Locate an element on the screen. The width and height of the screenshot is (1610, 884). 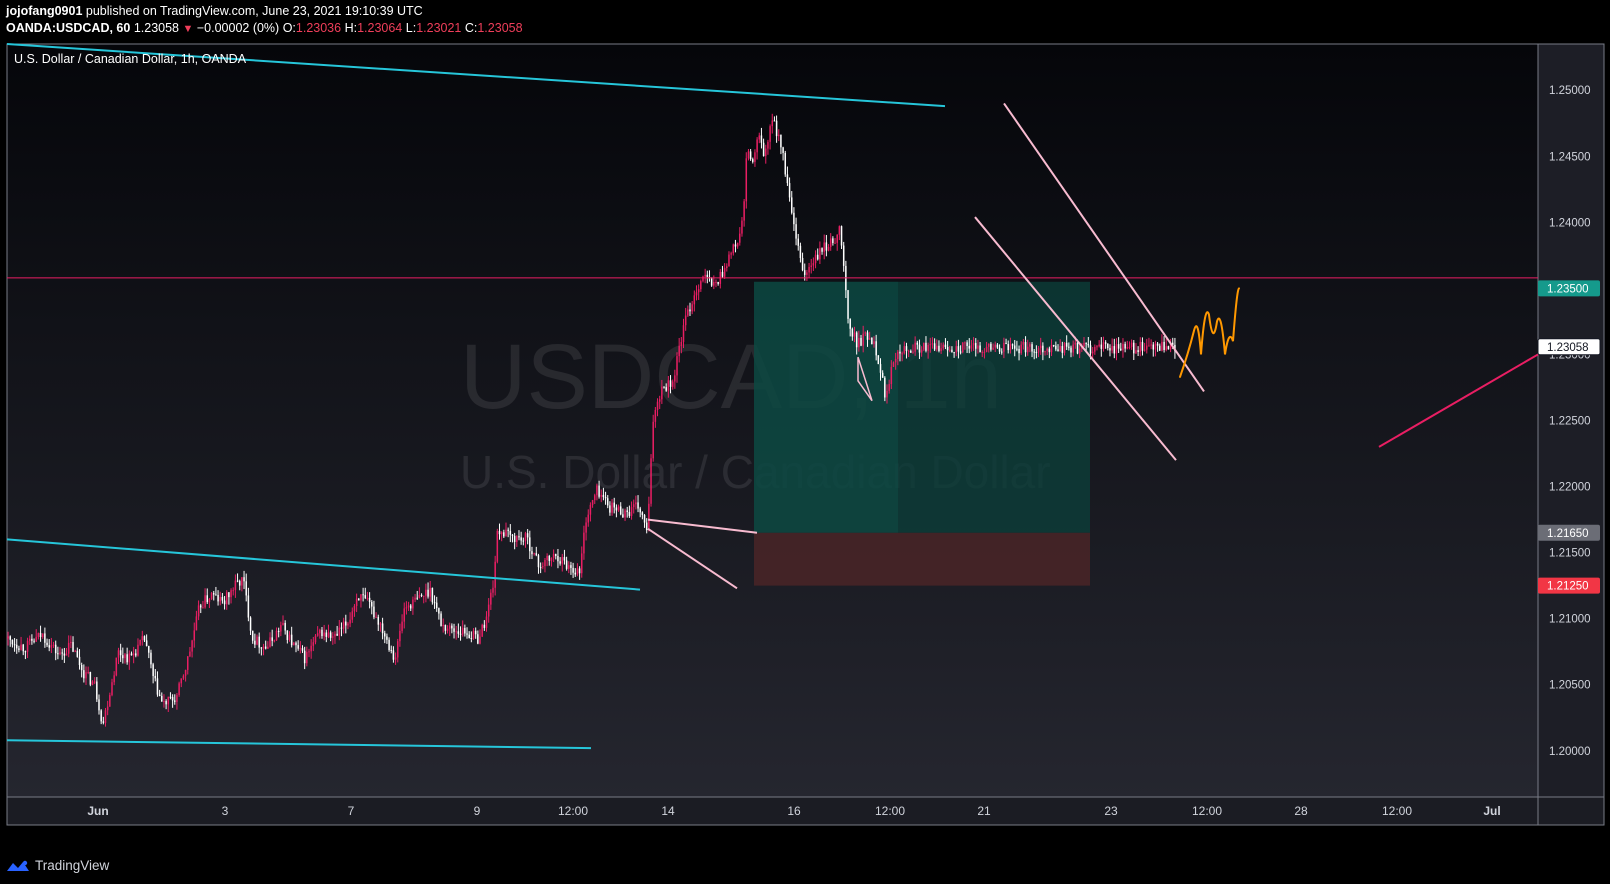
high-label: H: is located at coordinates (351, 28).